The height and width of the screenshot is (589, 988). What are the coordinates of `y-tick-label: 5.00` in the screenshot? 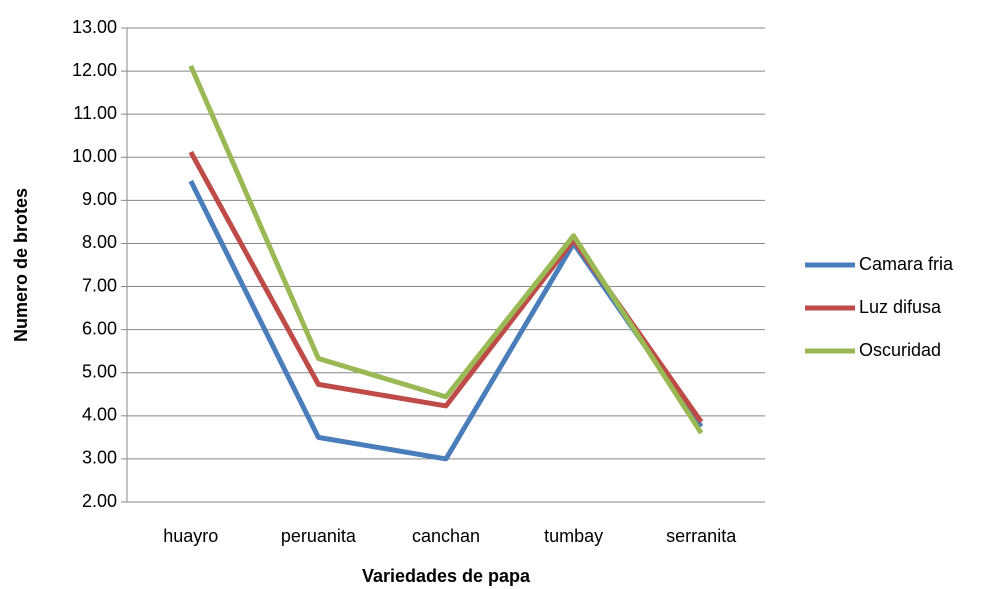 It's located at (99, 371).